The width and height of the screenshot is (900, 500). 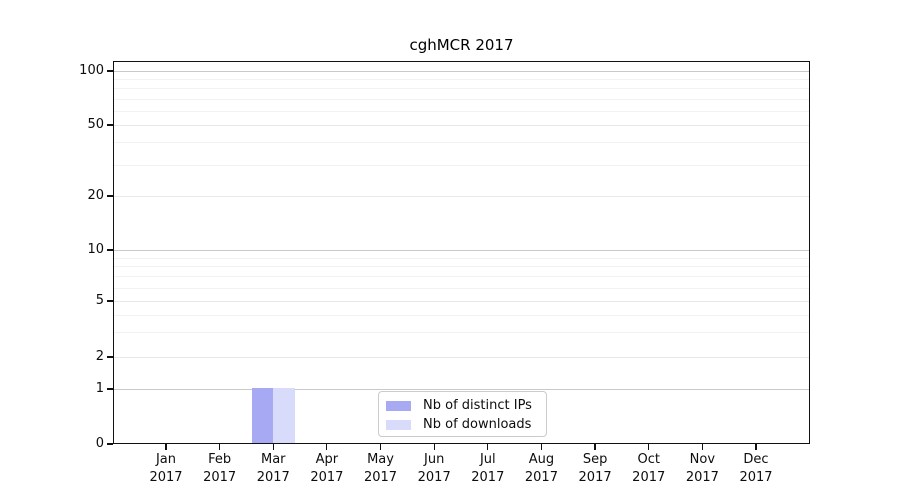 I want to click on x-tick-label-oct-2017: Oct 2017, so click(x=649, y=469).